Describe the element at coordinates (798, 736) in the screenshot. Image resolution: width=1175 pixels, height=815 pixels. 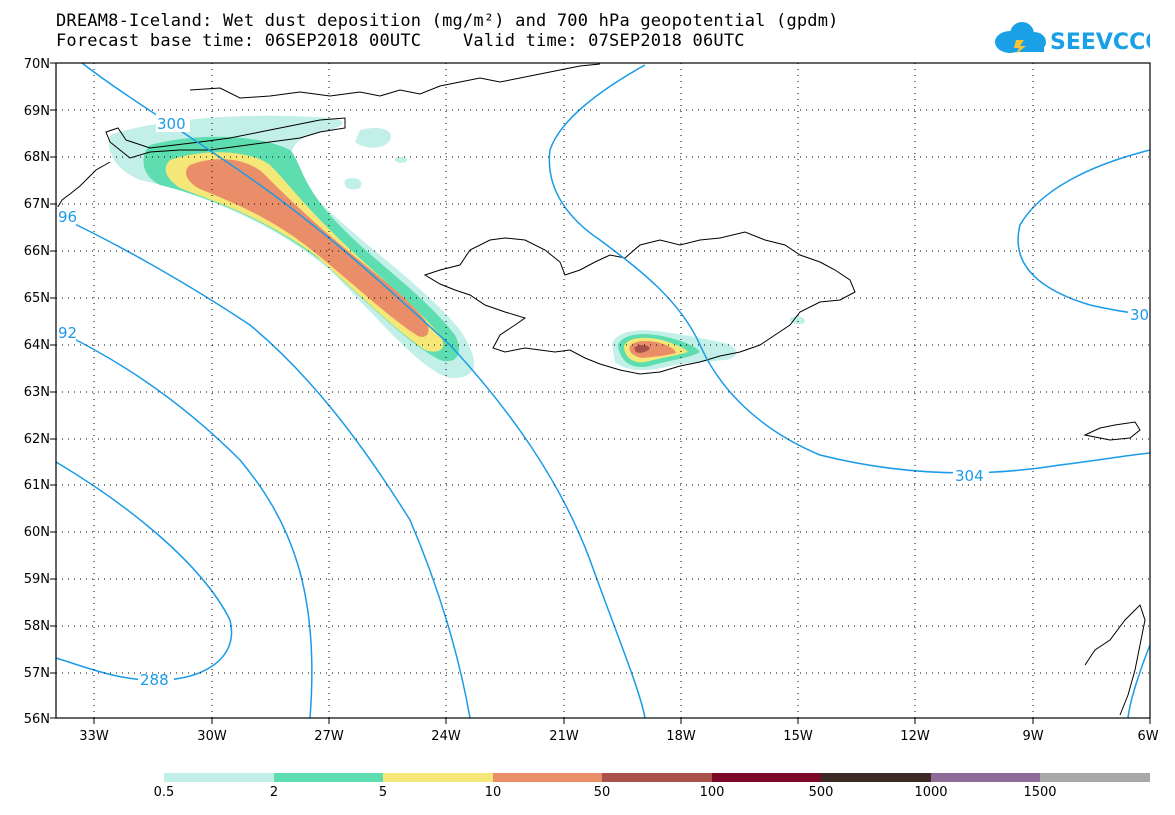
I see `lon-label: 15W` at that location.